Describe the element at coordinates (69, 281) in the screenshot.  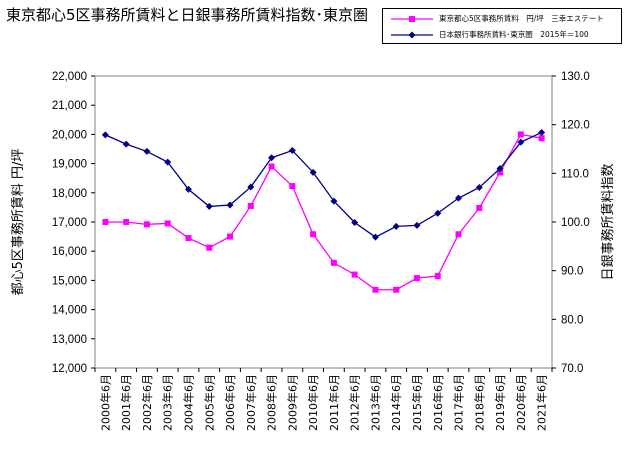
I see `y-tick-label: 15,000` at that location.